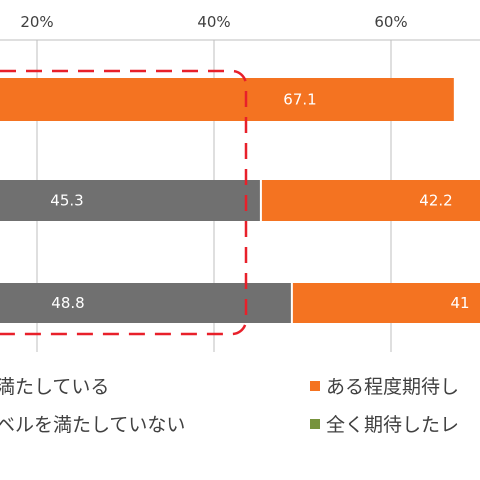  Describe the element at coordinates (370, 200) in the screenshot. I see `bar-row2-series2` at that location.